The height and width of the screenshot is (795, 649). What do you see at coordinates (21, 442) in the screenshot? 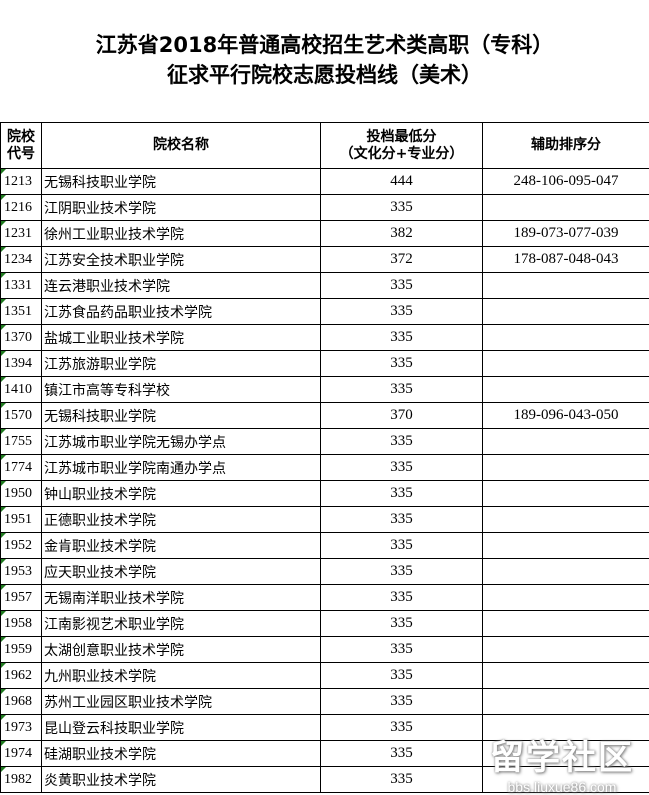
I see `cell-code: 1755` at bounding box center [21, 442].